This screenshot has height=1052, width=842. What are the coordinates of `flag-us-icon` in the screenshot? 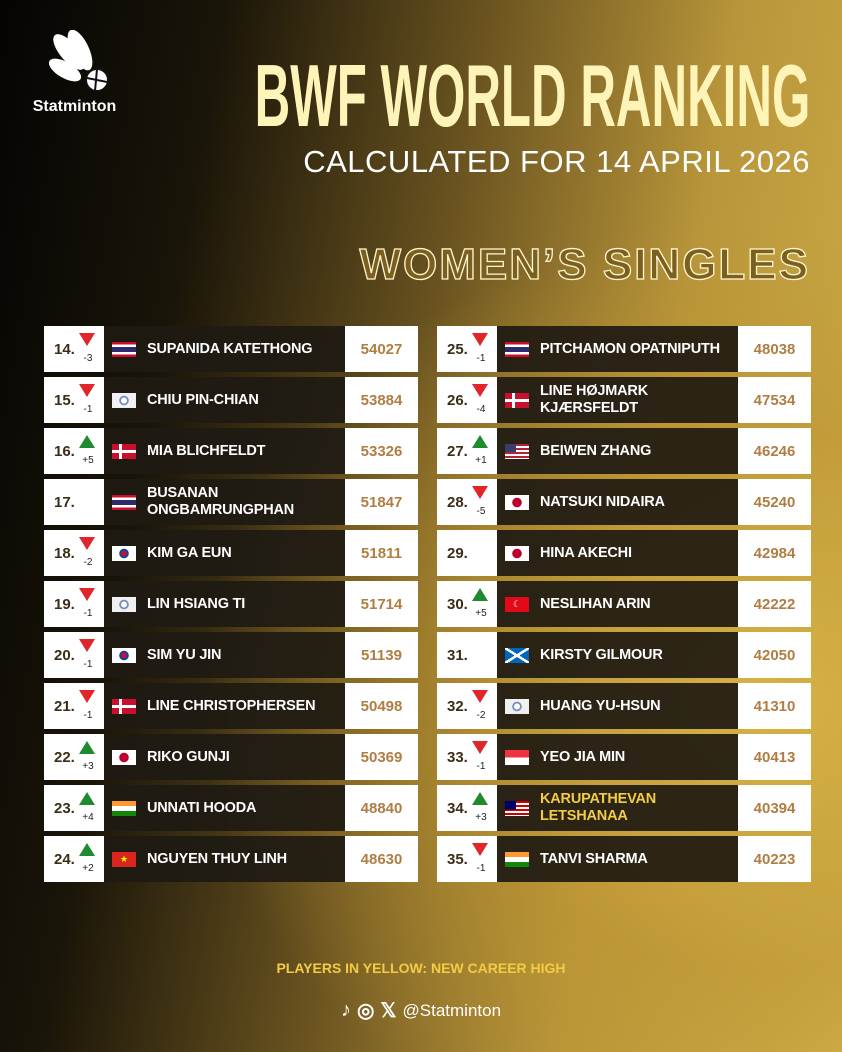 It's located at (517, 451).